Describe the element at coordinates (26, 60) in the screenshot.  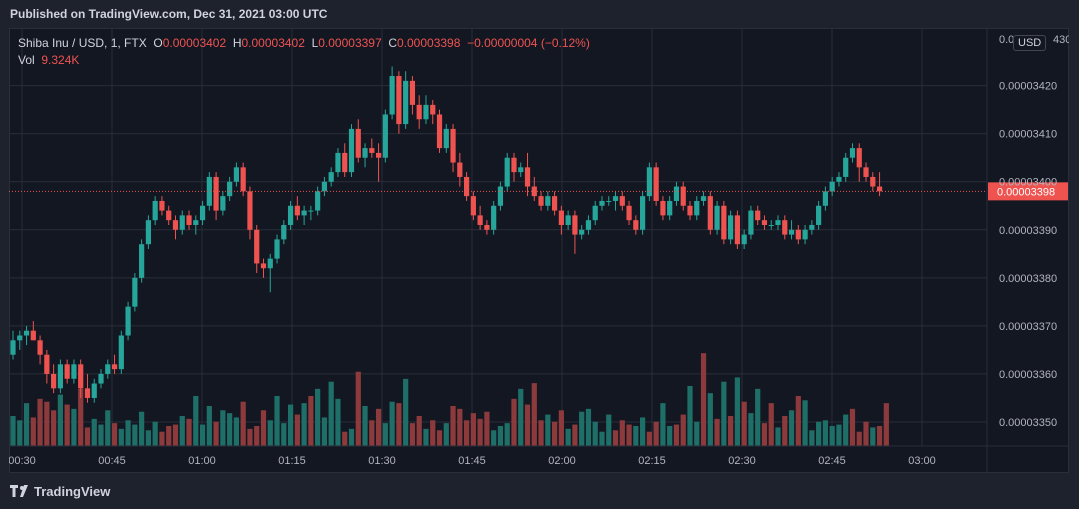
I see `volume-label: Vol` at that location.